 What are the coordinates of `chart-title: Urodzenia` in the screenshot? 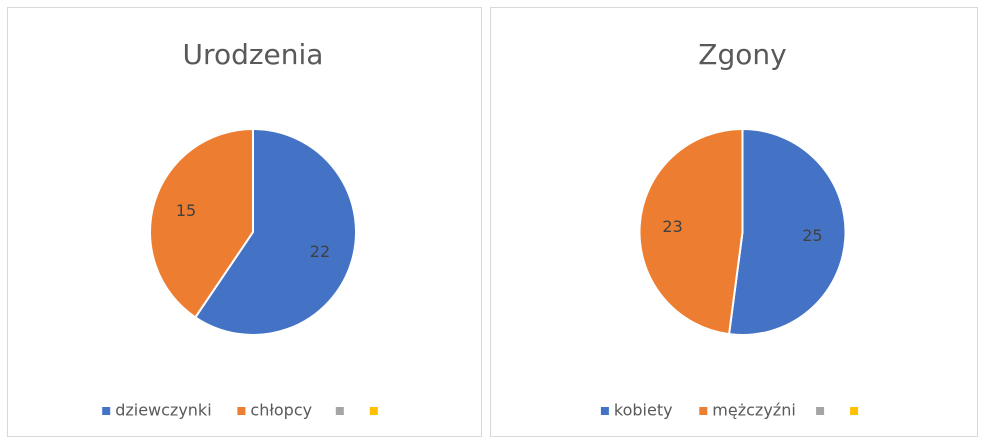 It's located at (253, 54).